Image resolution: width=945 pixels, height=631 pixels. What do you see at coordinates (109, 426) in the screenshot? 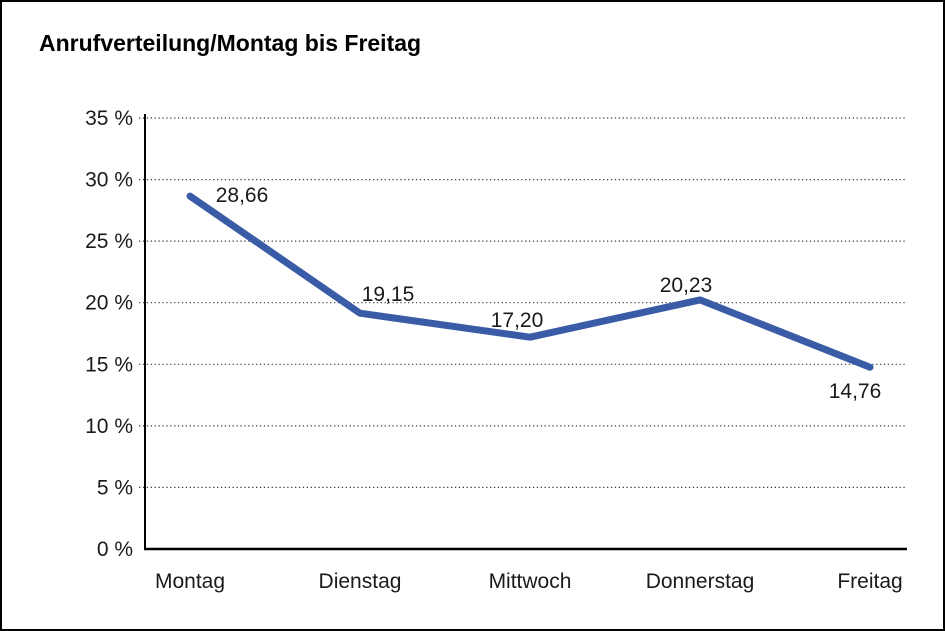
I see `y-tick-label: 10 %` at bounding box center [109, 426].